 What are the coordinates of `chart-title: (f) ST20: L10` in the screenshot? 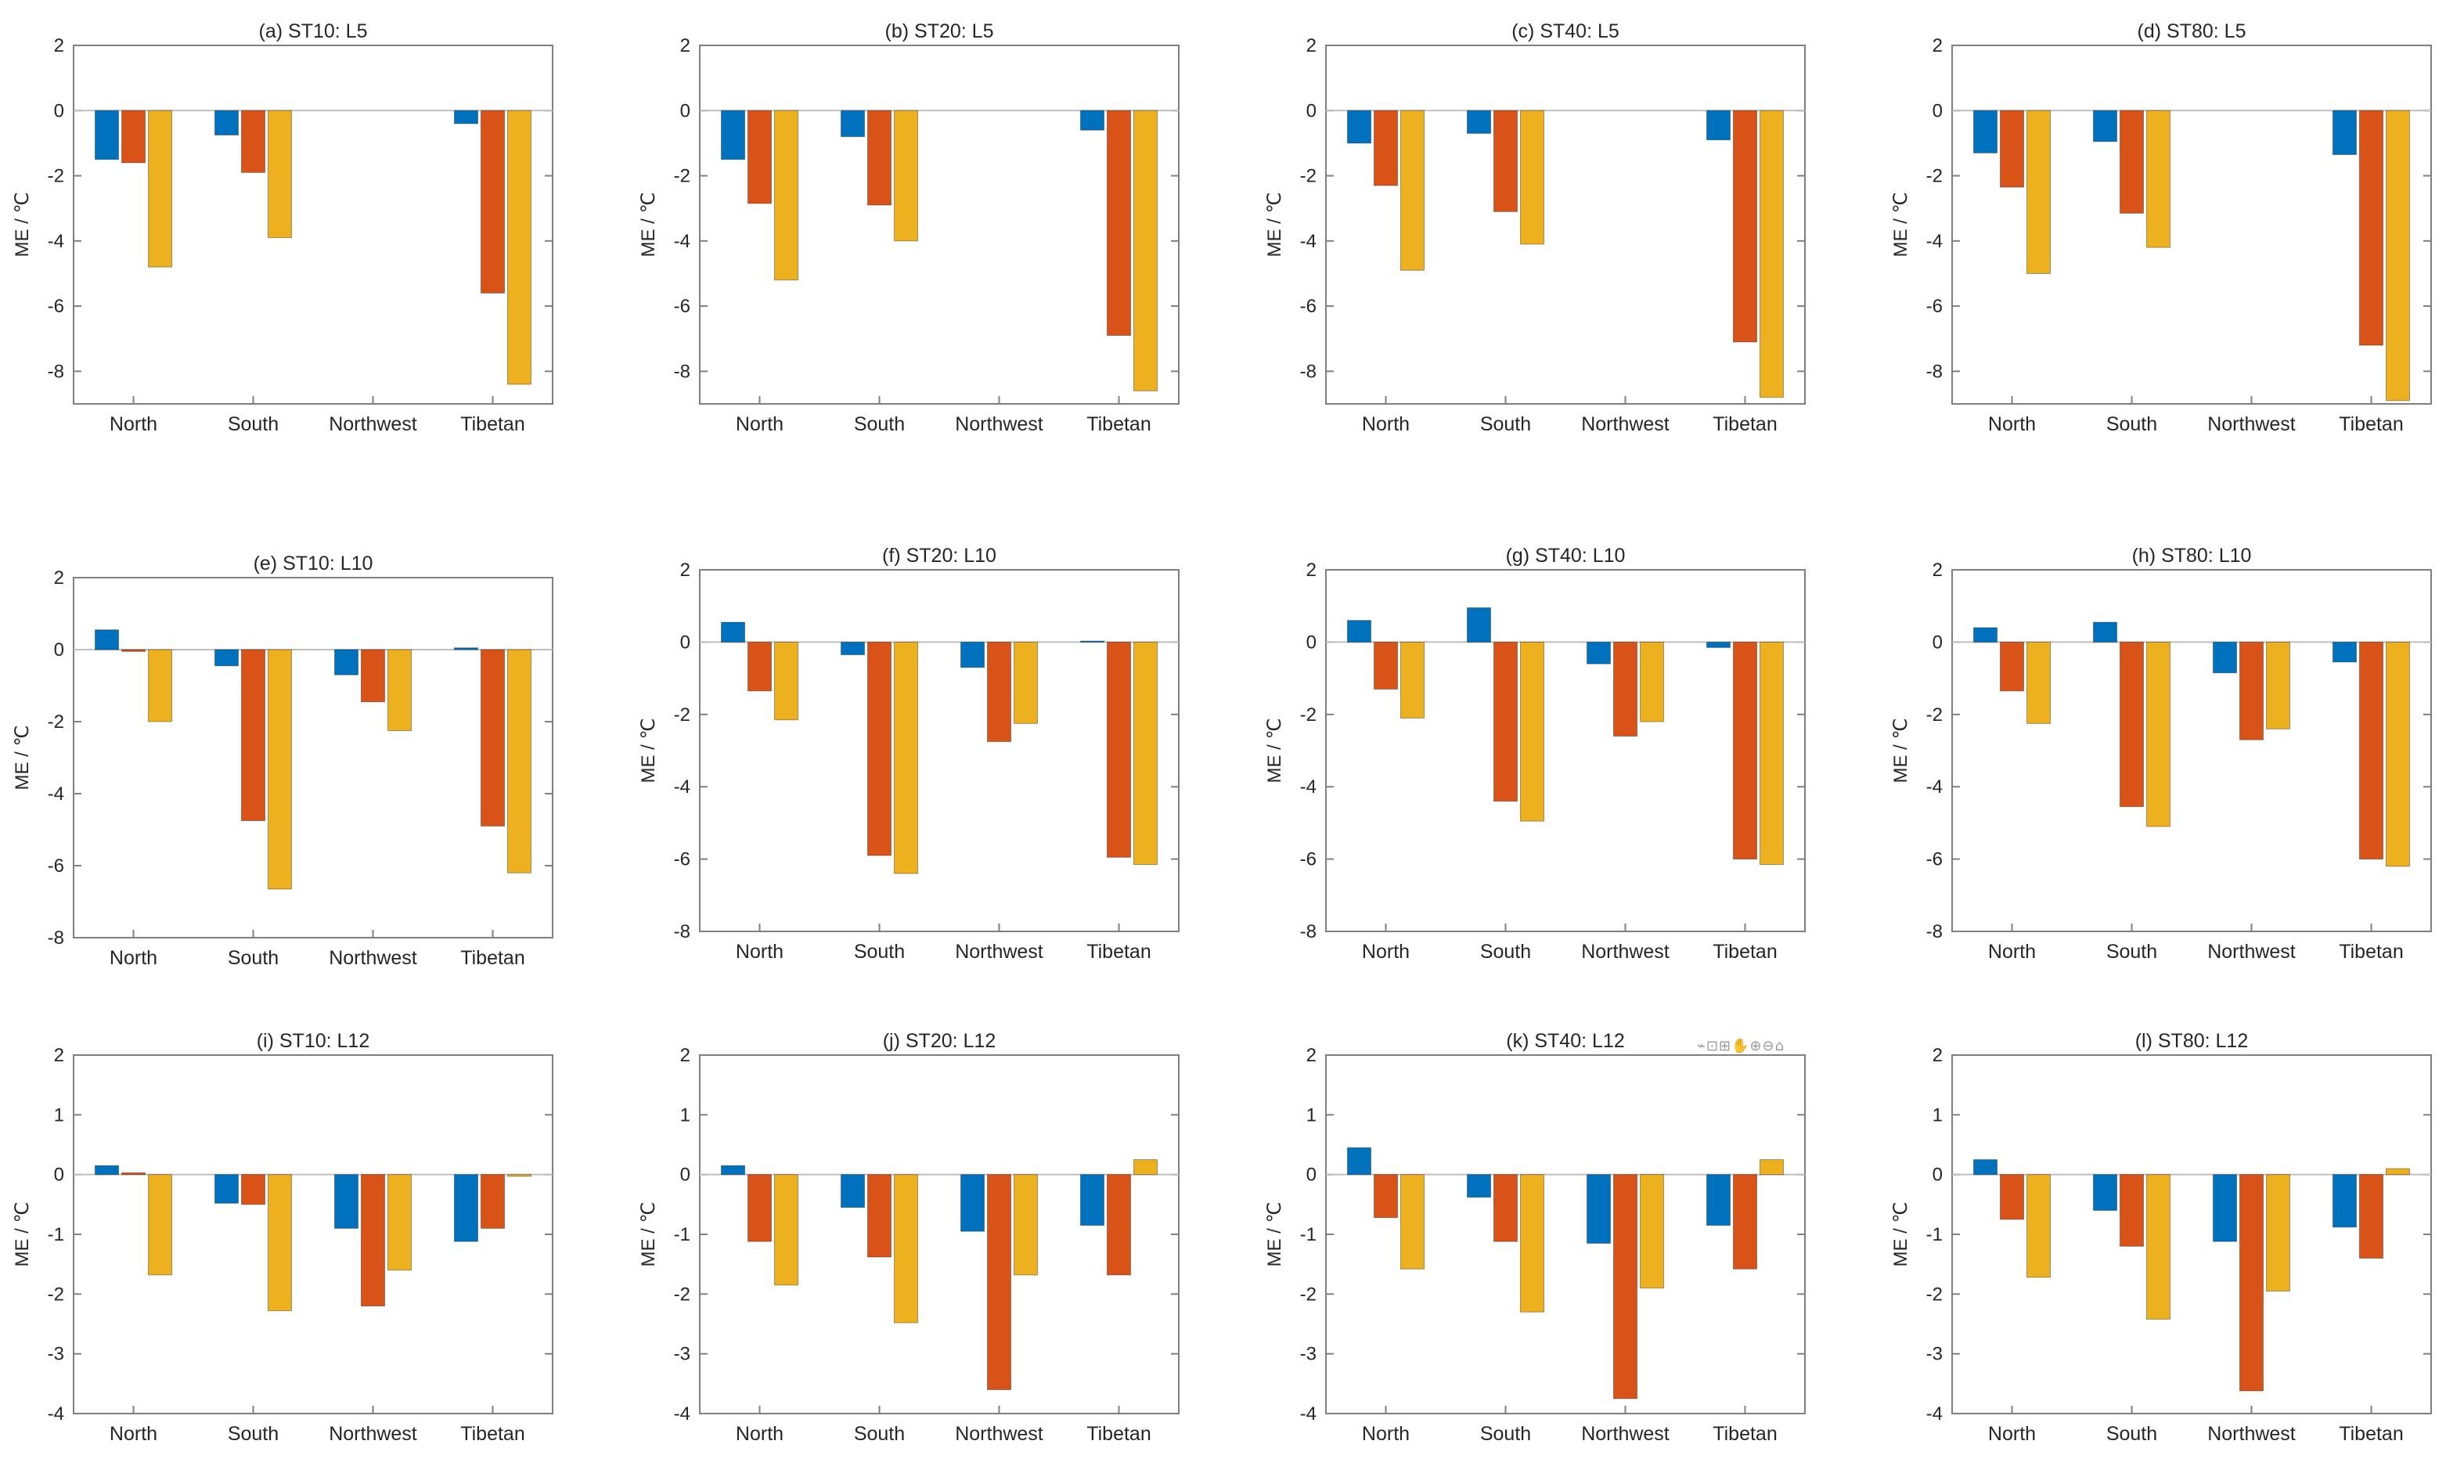 It's located at (939, 556).